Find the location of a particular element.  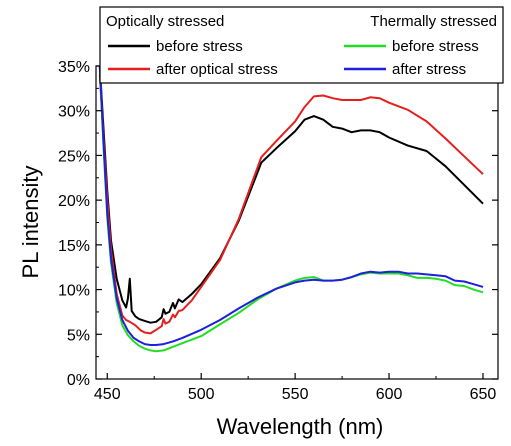

legend-box is located at coordinates (301, 45).